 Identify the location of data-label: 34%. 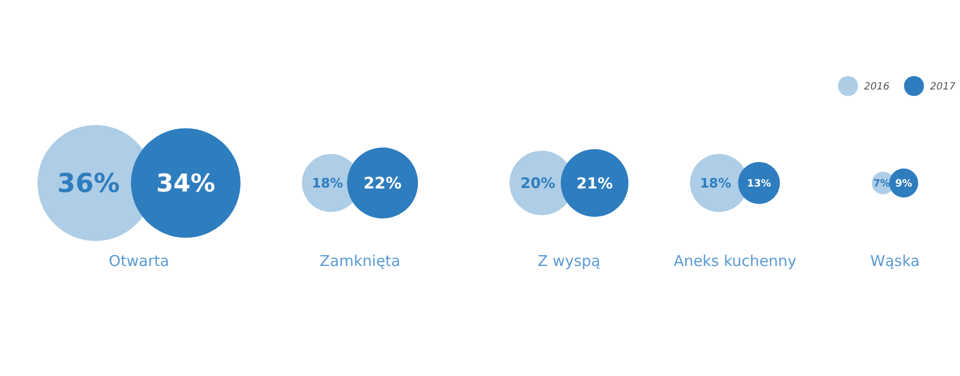
(186, 183).